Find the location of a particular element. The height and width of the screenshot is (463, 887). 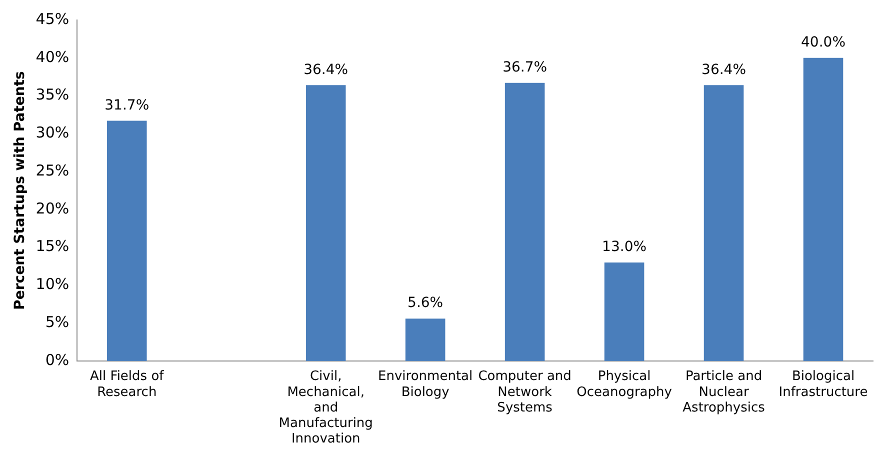

data-label: 40.0% is located at coordinates (823, 42).